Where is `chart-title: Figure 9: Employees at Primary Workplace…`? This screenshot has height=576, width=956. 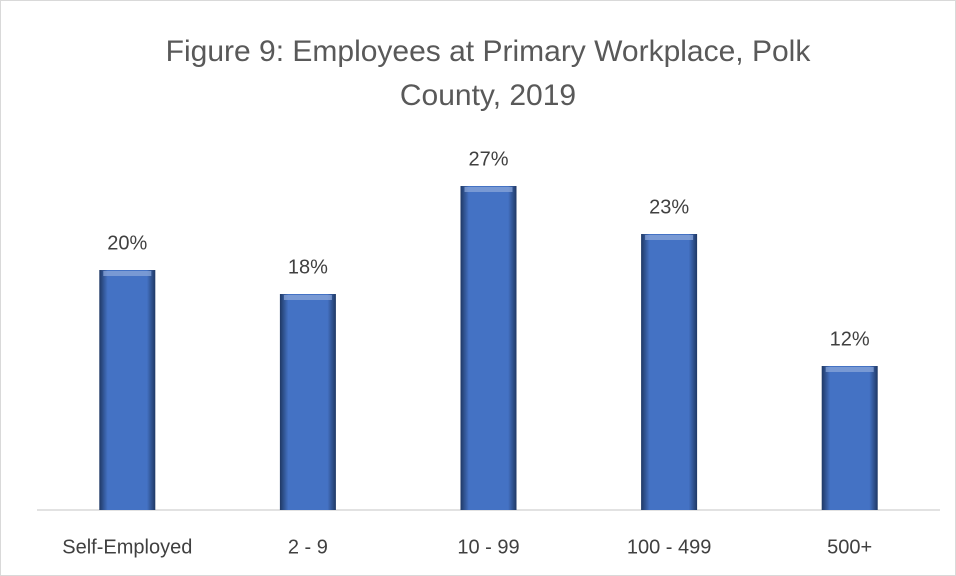
chart-title: Figure 9: Employees at Primary Workplace… is located at coordinates (488, 73).